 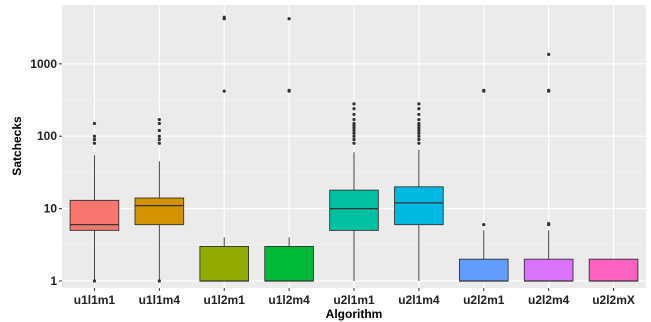 I want to click on y-tick-label: 1000, so click(x=43, y=64).